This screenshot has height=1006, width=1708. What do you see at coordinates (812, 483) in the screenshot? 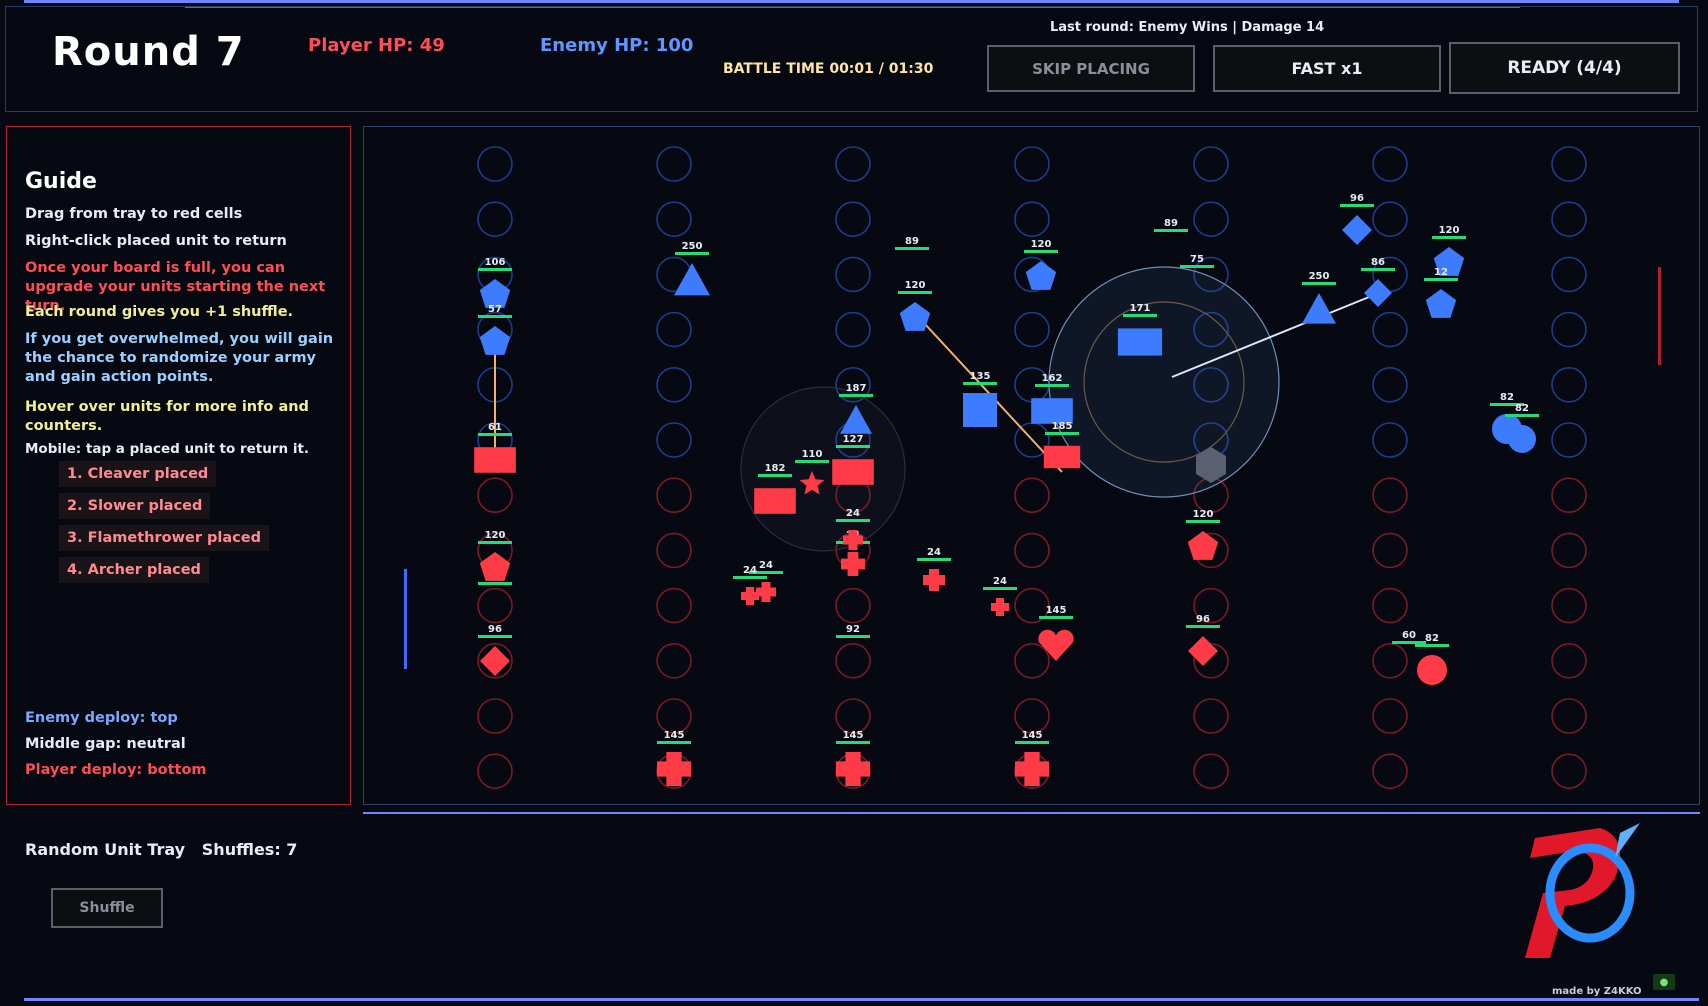
I see `player-unit-star` at bounding box center [812, 483].